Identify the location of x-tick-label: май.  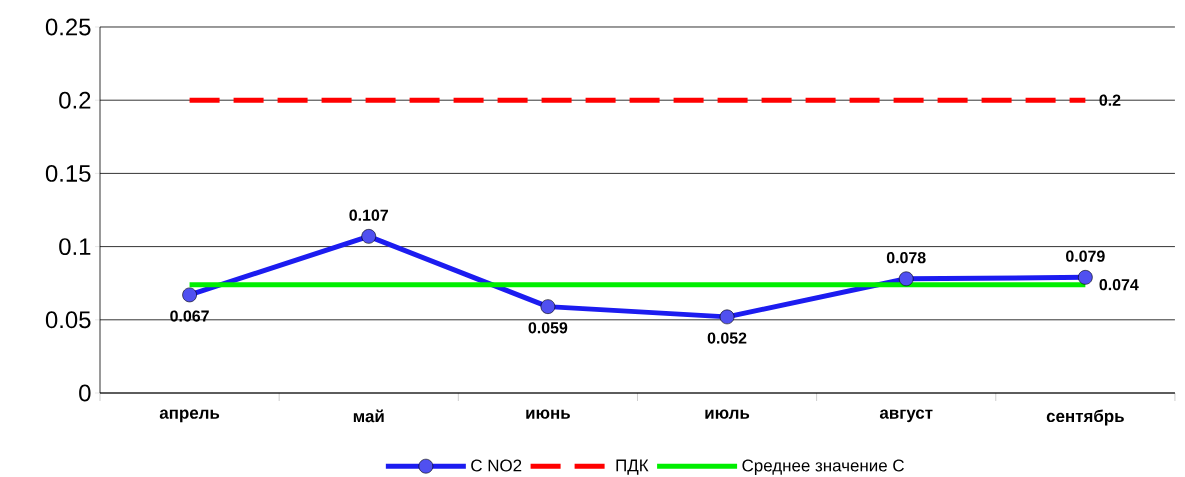
(368, 416).